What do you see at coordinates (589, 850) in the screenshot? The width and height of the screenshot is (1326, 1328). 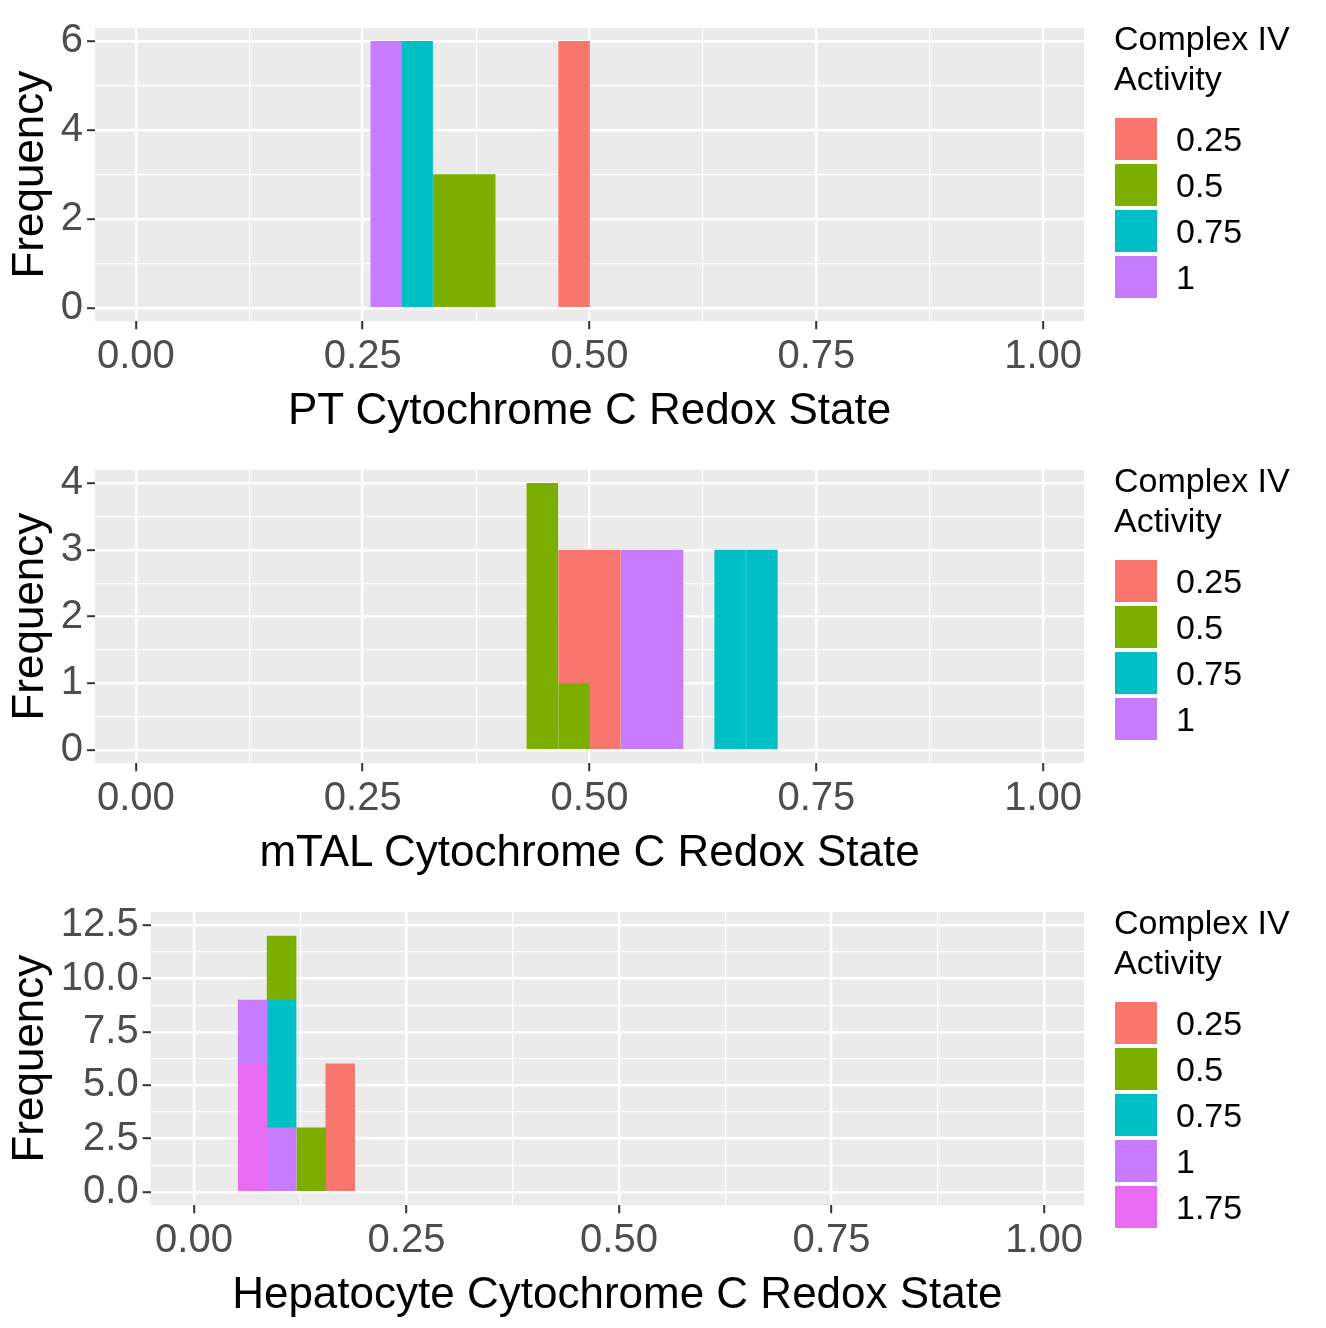 I see `x-axis-title: mTAL Cytochrome C Redox State` at bounding box center [589, 850].